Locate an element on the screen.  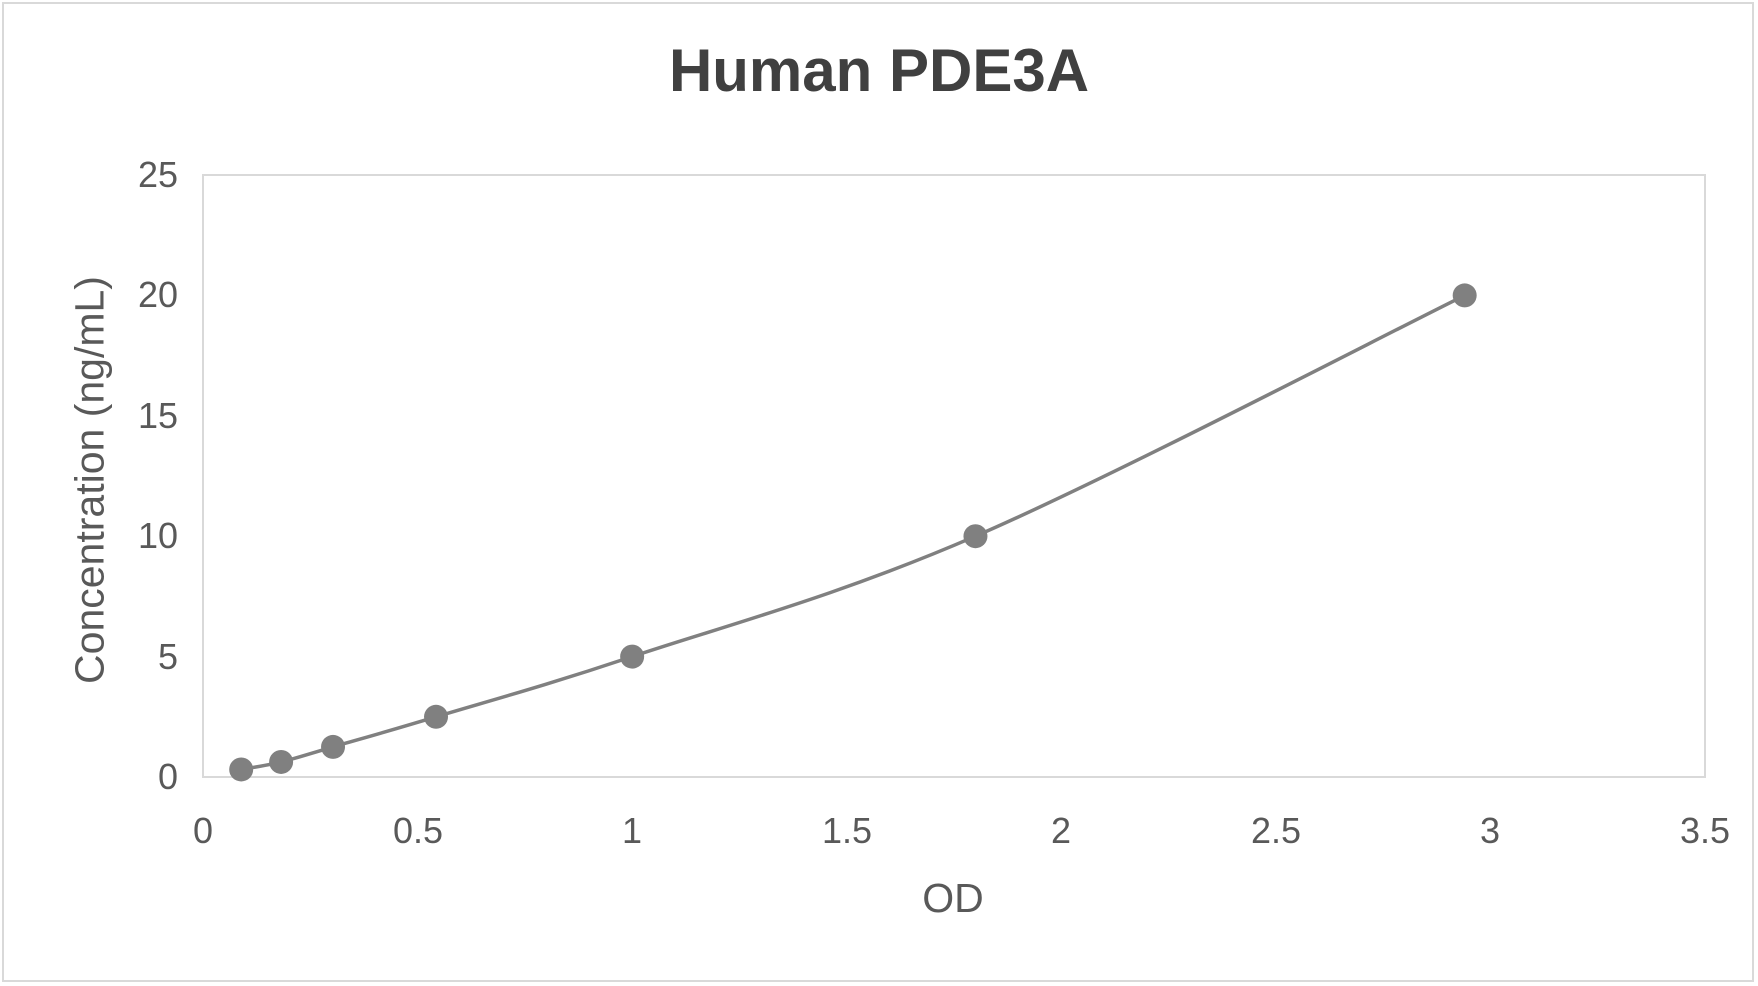
y-tick: 20 is located at coordinates (157, 294).